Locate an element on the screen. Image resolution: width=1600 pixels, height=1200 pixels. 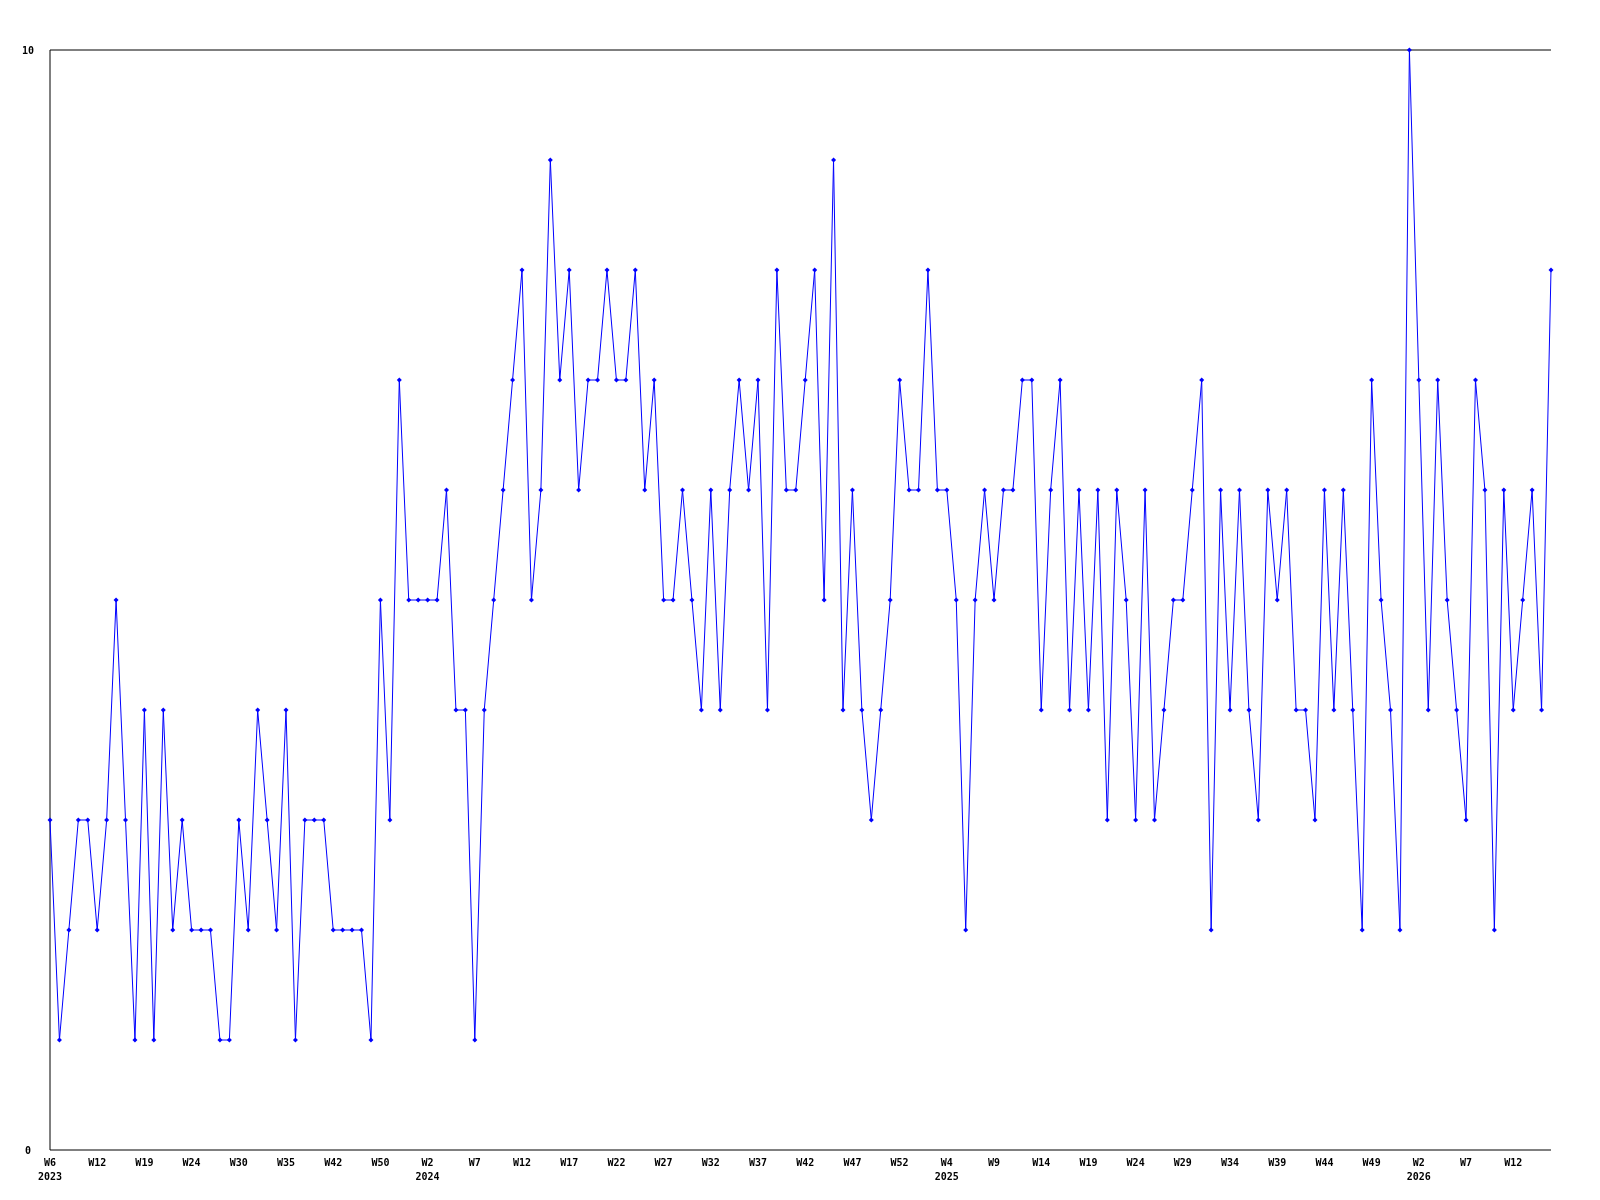
x-tick-label: W22 is located at coordinates (616, 1162).